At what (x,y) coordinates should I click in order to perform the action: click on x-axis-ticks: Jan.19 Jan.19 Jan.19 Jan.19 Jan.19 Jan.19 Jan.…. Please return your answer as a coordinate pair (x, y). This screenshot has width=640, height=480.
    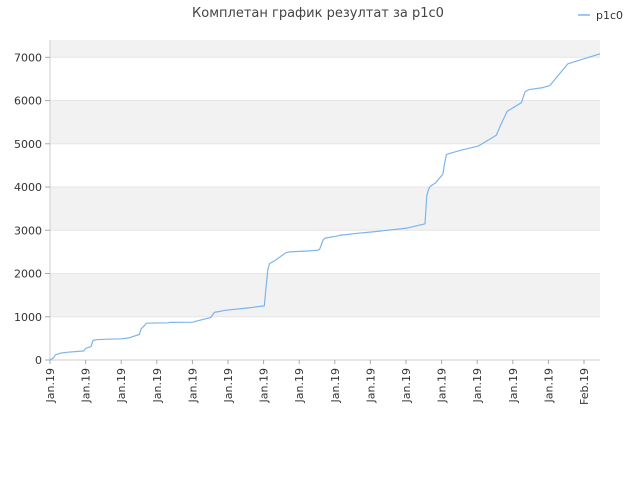
    Looking at the image, I should click on (317, 382).